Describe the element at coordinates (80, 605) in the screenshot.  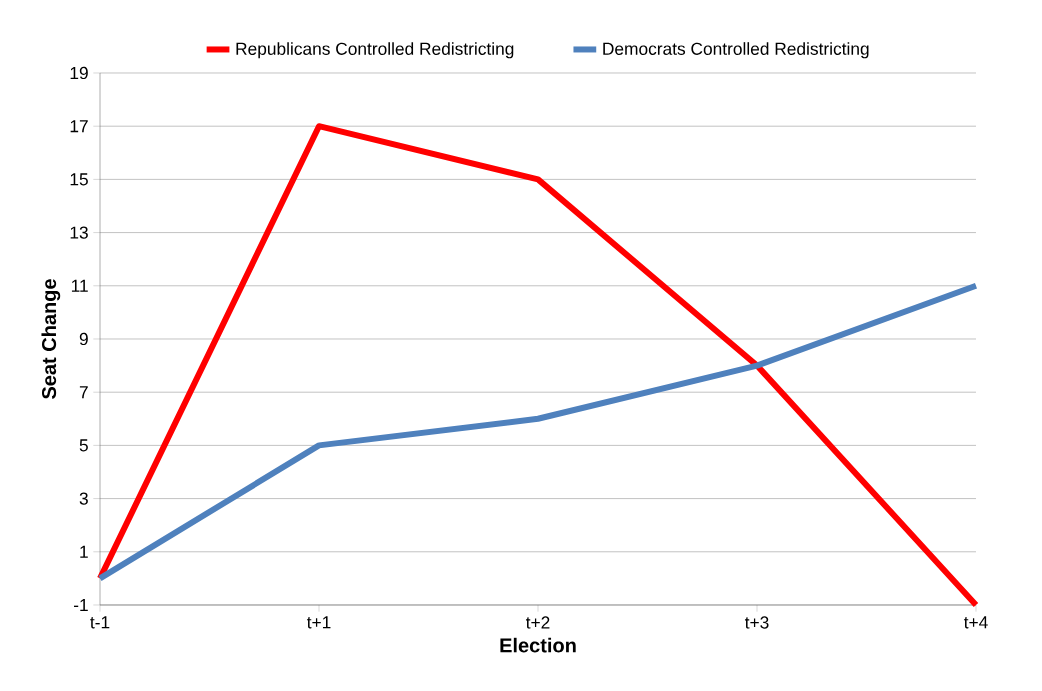
I see `y-tick-label: -1` at that location.